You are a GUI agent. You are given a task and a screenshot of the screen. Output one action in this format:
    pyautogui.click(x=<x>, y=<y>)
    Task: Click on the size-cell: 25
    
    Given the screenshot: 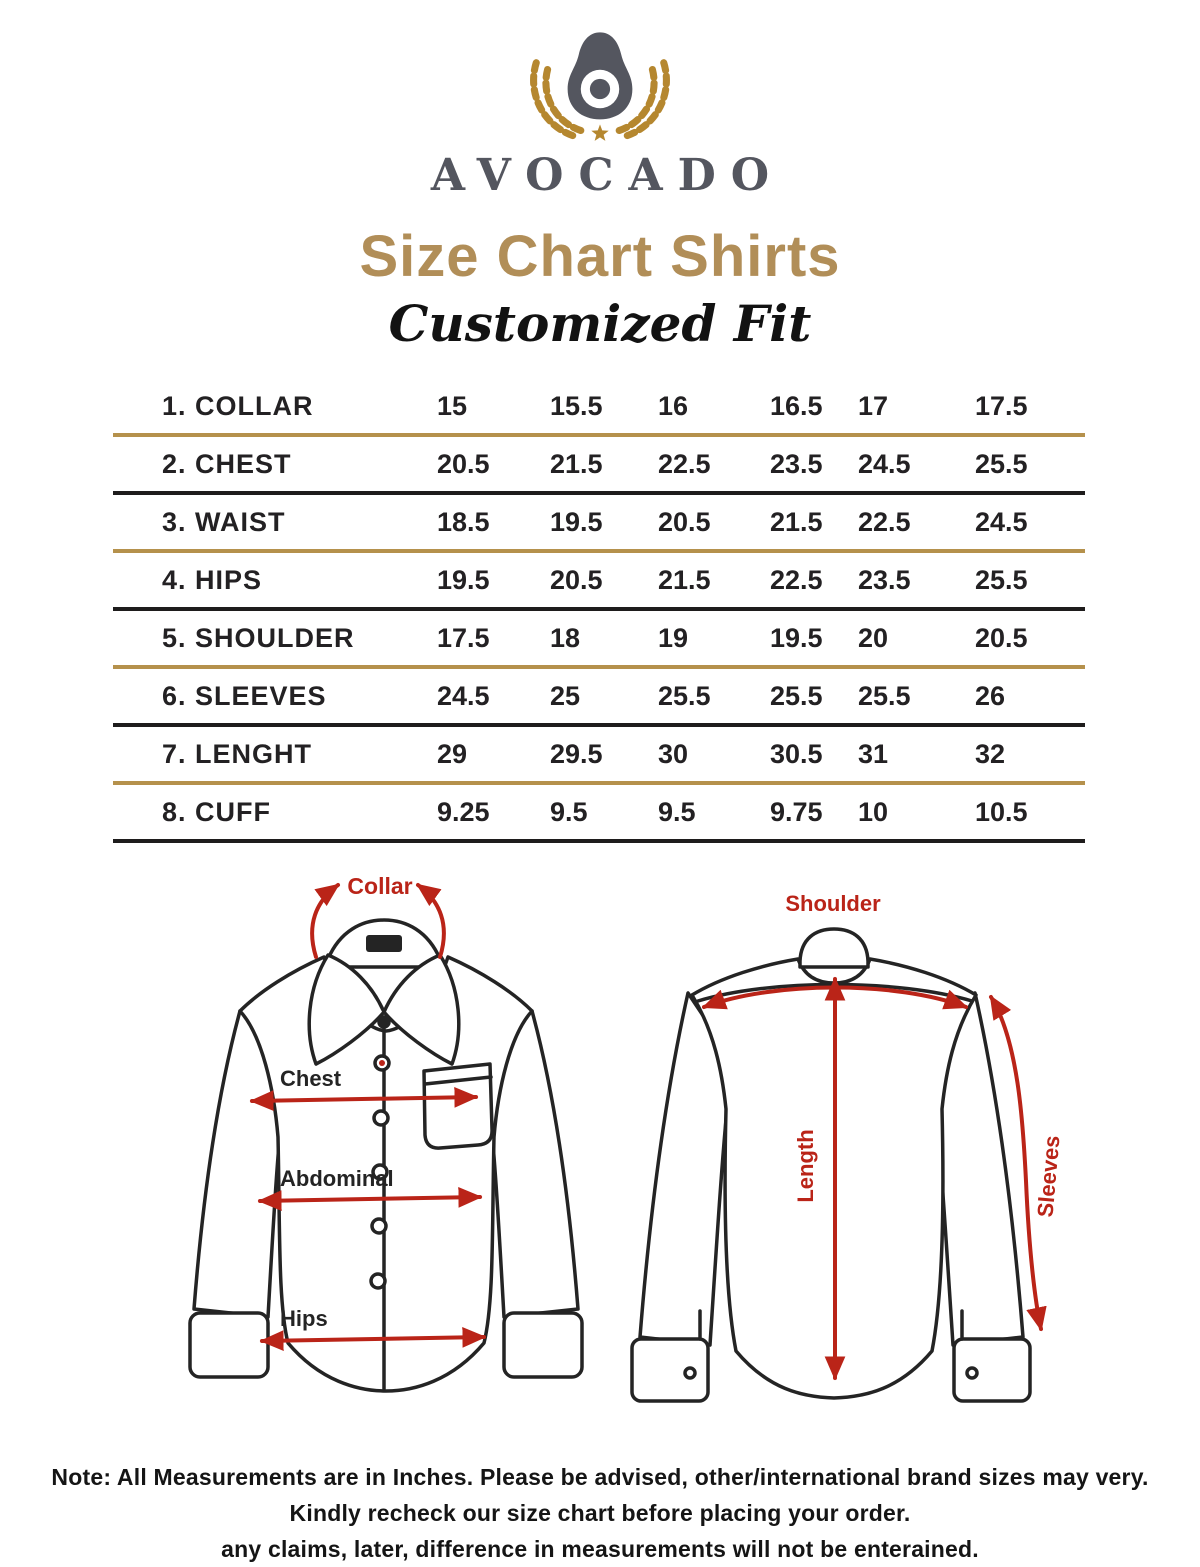 What is the action you would take?
    pyautogui.click(x=565, y=695)
    